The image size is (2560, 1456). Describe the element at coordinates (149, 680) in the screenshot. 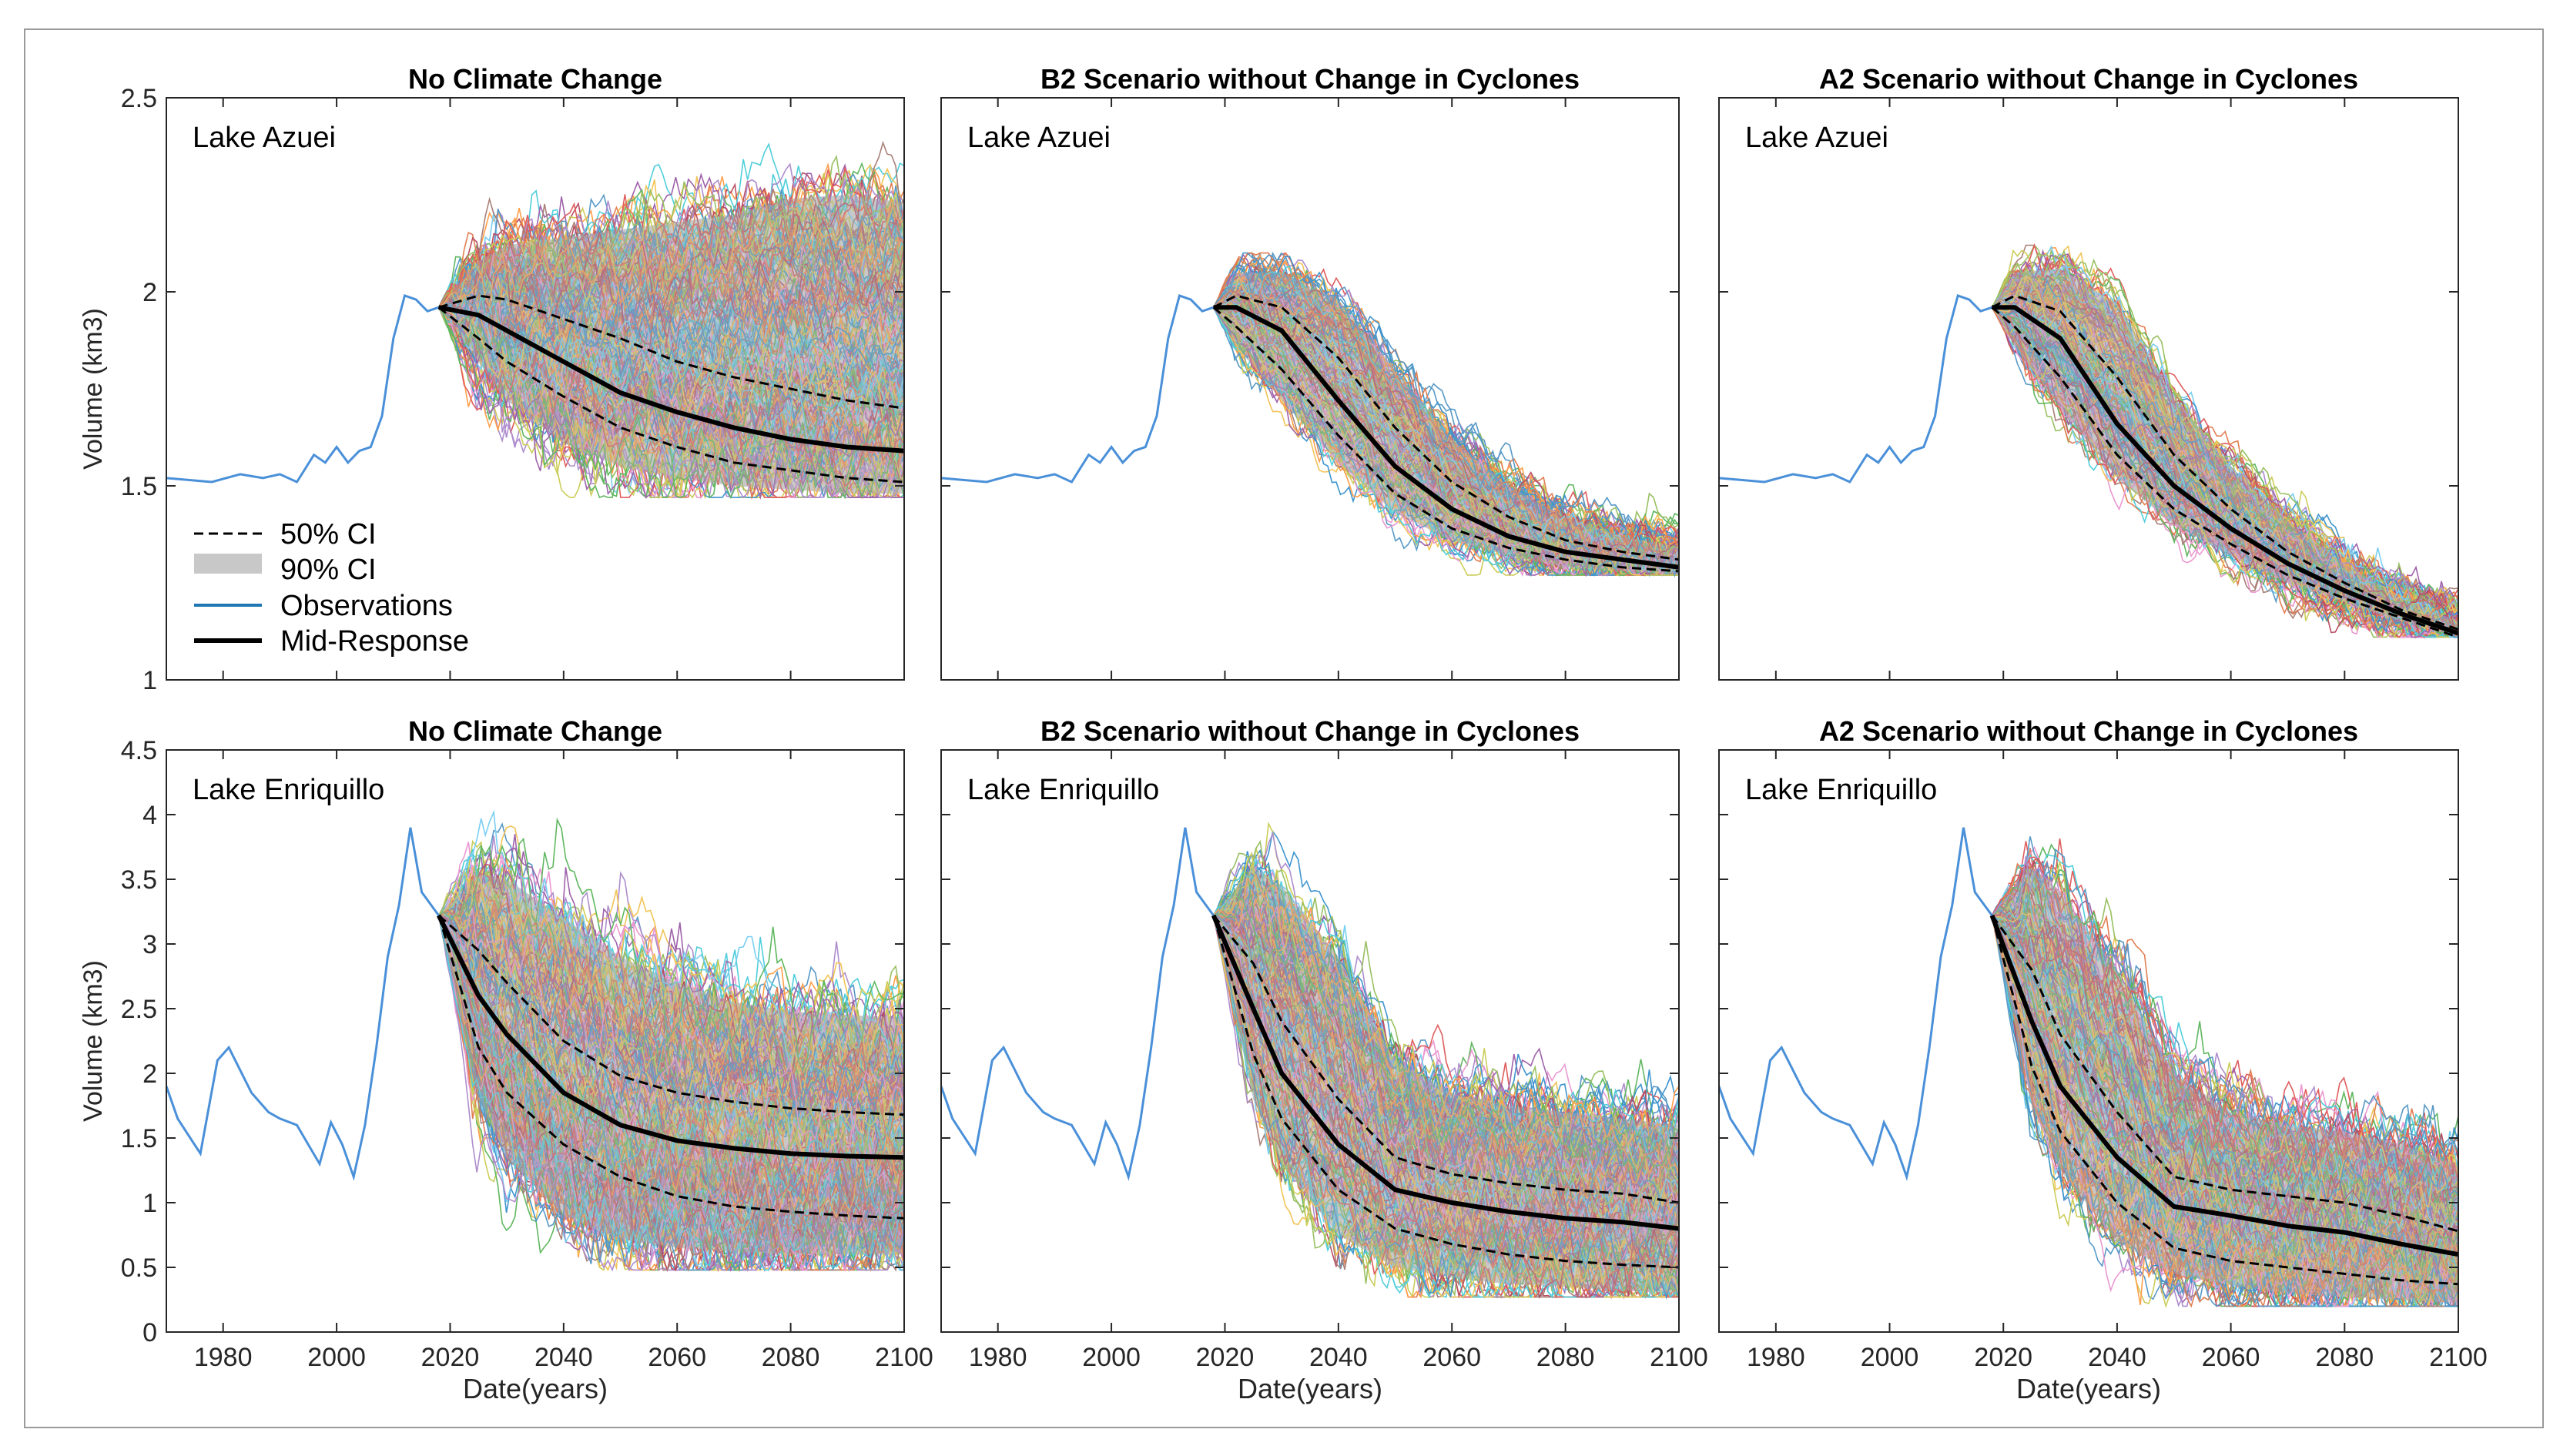

I see `y-tick-label: 1` at that location.